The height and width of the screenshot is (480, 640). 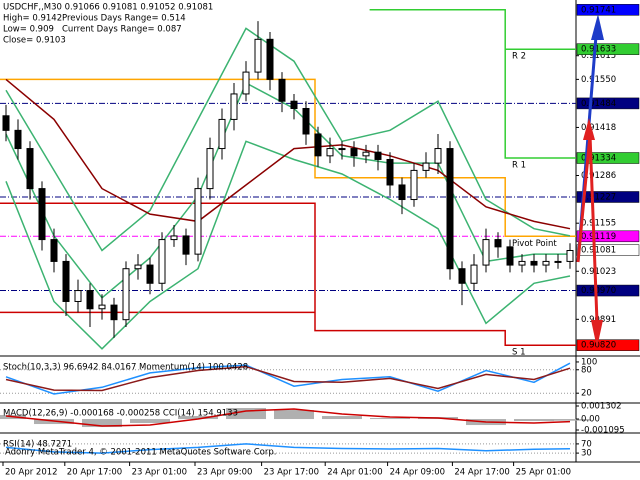 I want to click on price-marker-label: 0.90970, so click(x=598, y=291).